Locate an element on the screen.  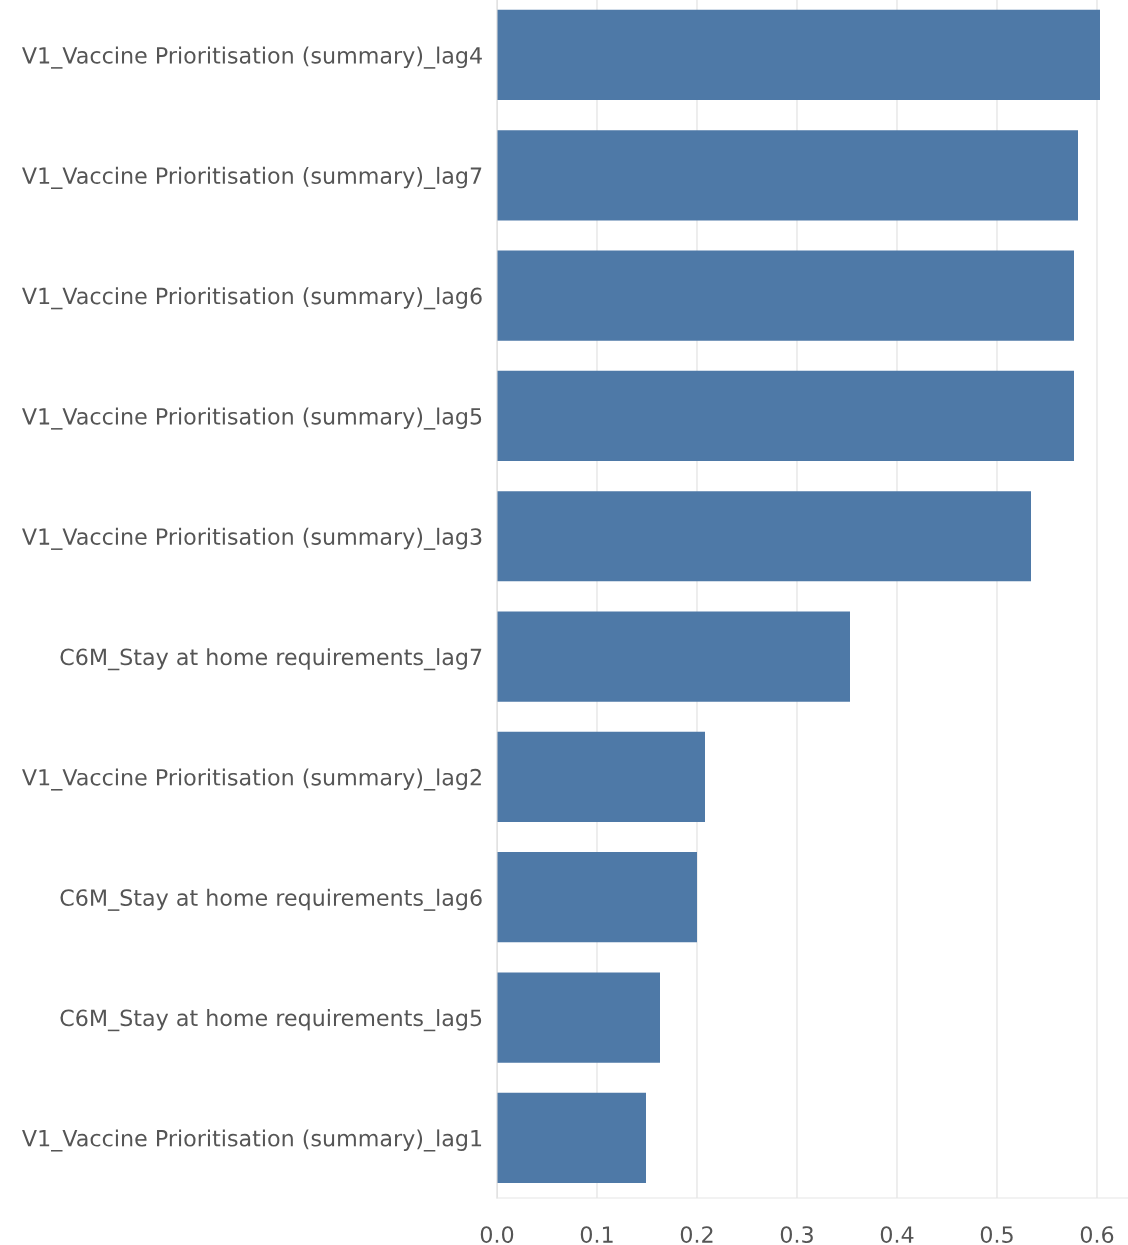
y-tick-label: C6M_Stay at home requirements_lag5 is located at coordinates (271, 1020).